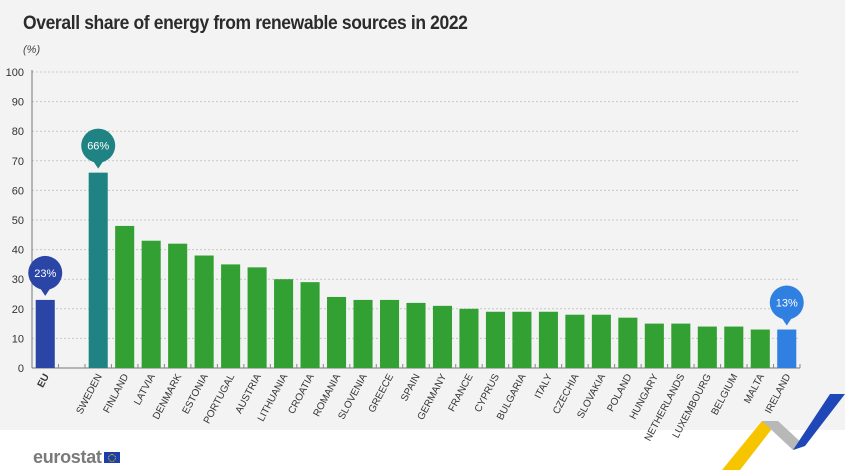 This screenshot has width=845, height=475. What do you see at coordinates (18, 251) in the screenshot?
I see `y-tick-label: 40` at bounding box center [18, 251].